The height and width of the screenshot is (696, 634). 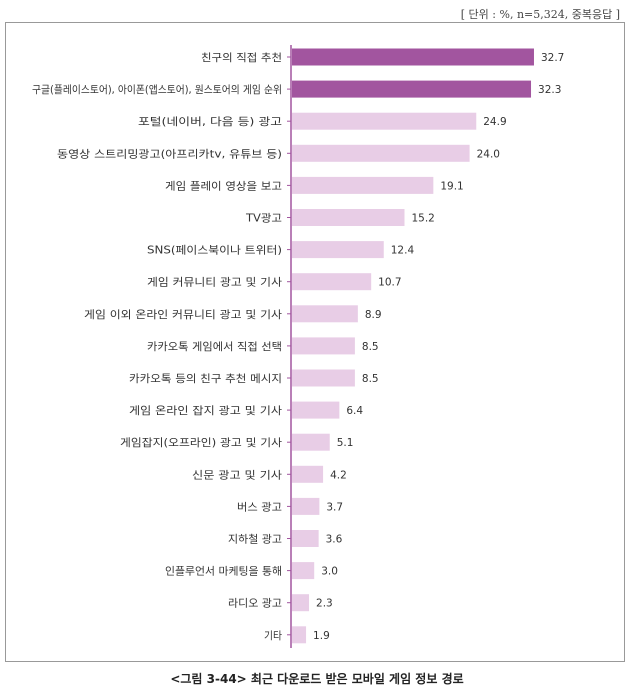 What do you see at coordinates (259, 507) in the screenshot?
I see `category-label: 버스 광고` at bounding box center [259, 507].